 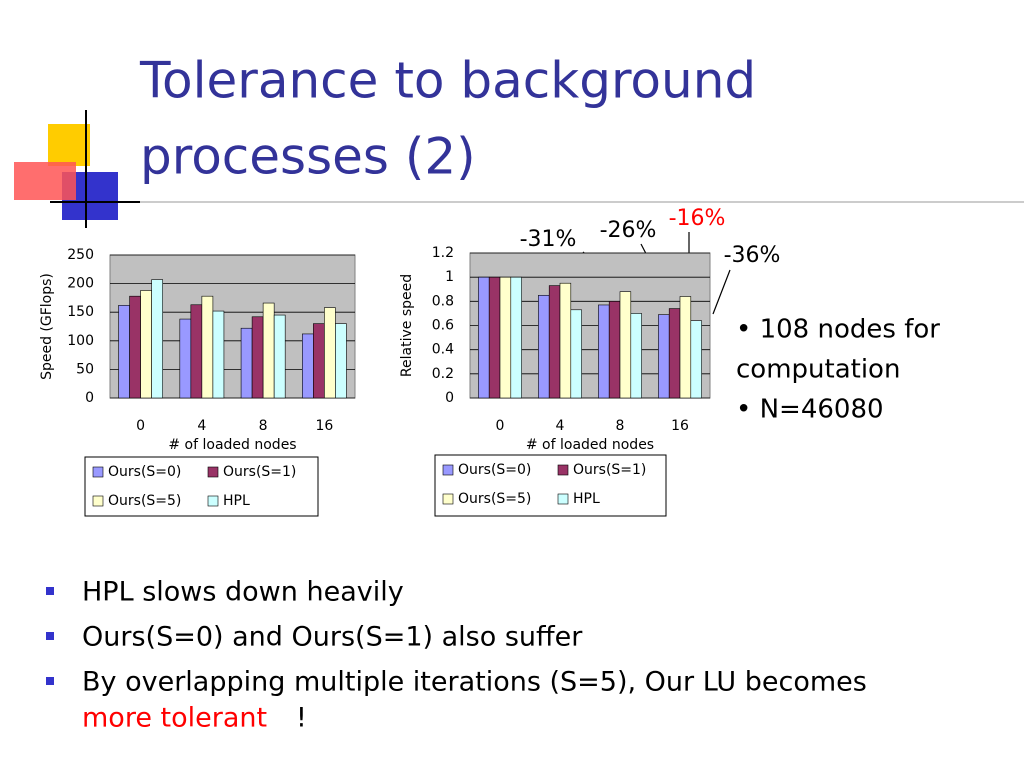 What do you see at coordinates (407, 325) in the screenshot?
I see `y-axis-label: Relative speed` at bounding box center [407, 325].